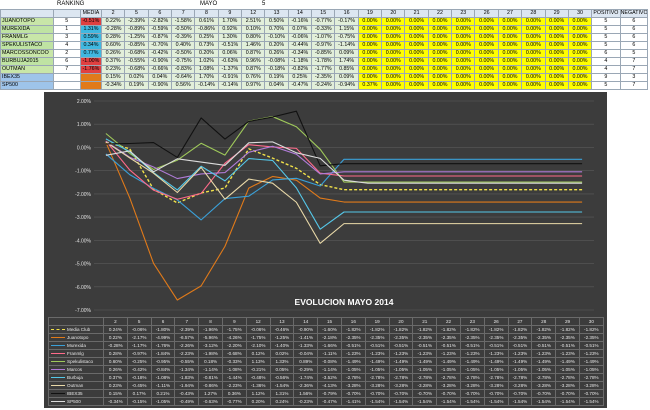  Describe the element at coordinates (486, 13) in the screenshot. I see `day-header: 26` at that location.